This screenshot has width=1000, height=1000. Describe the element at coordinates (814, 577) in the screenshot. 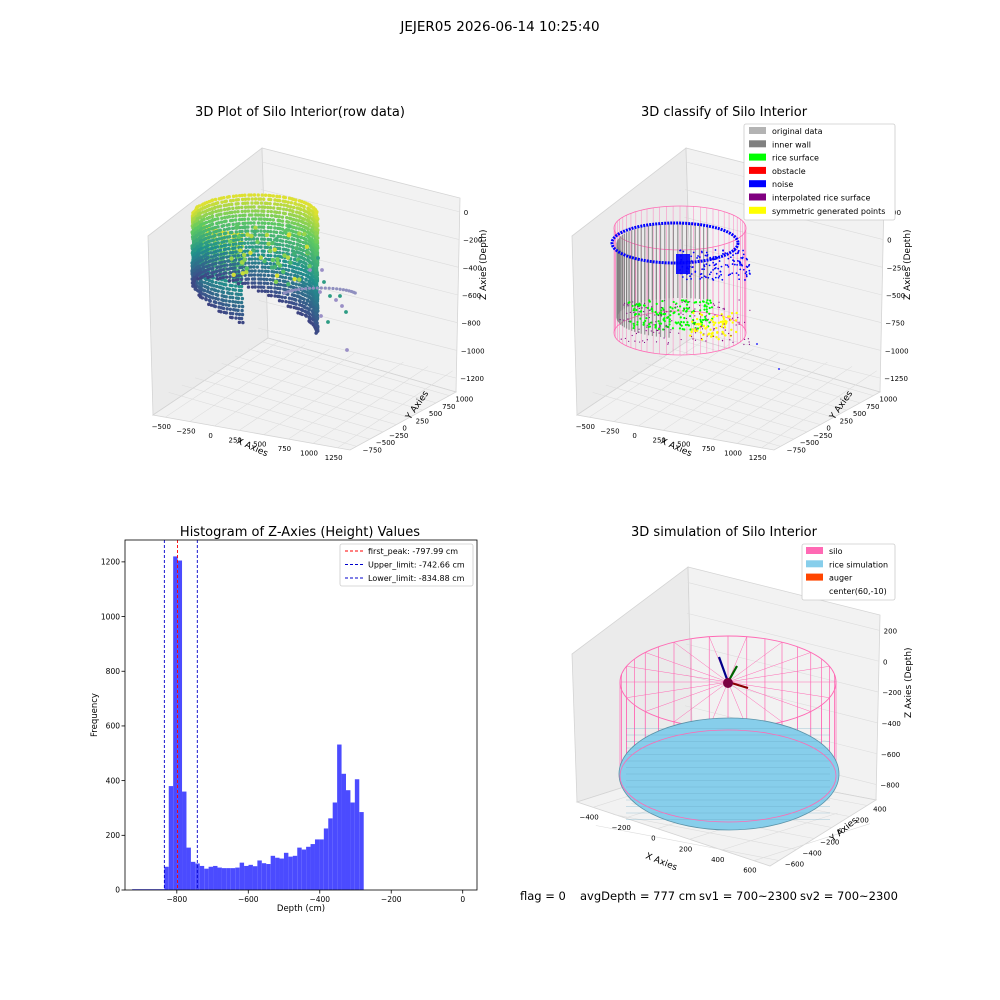

I see `simulation-legend-swatch` at that location.